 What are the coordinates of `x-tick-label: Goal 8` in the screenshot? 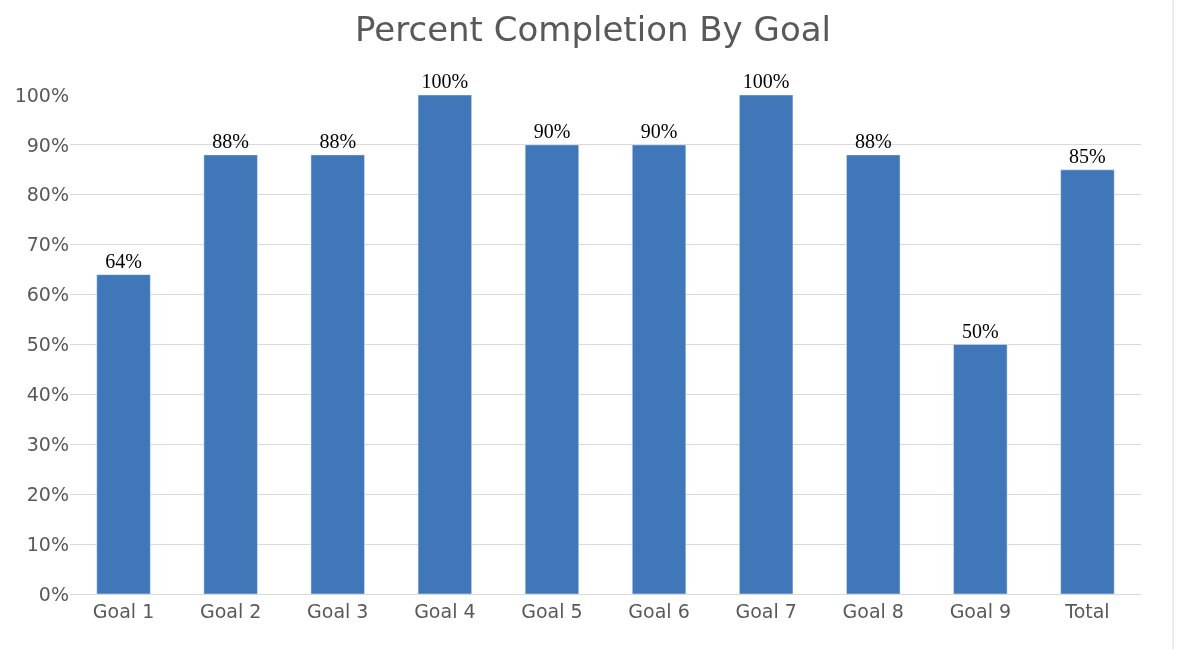 It's located at (873, 610).